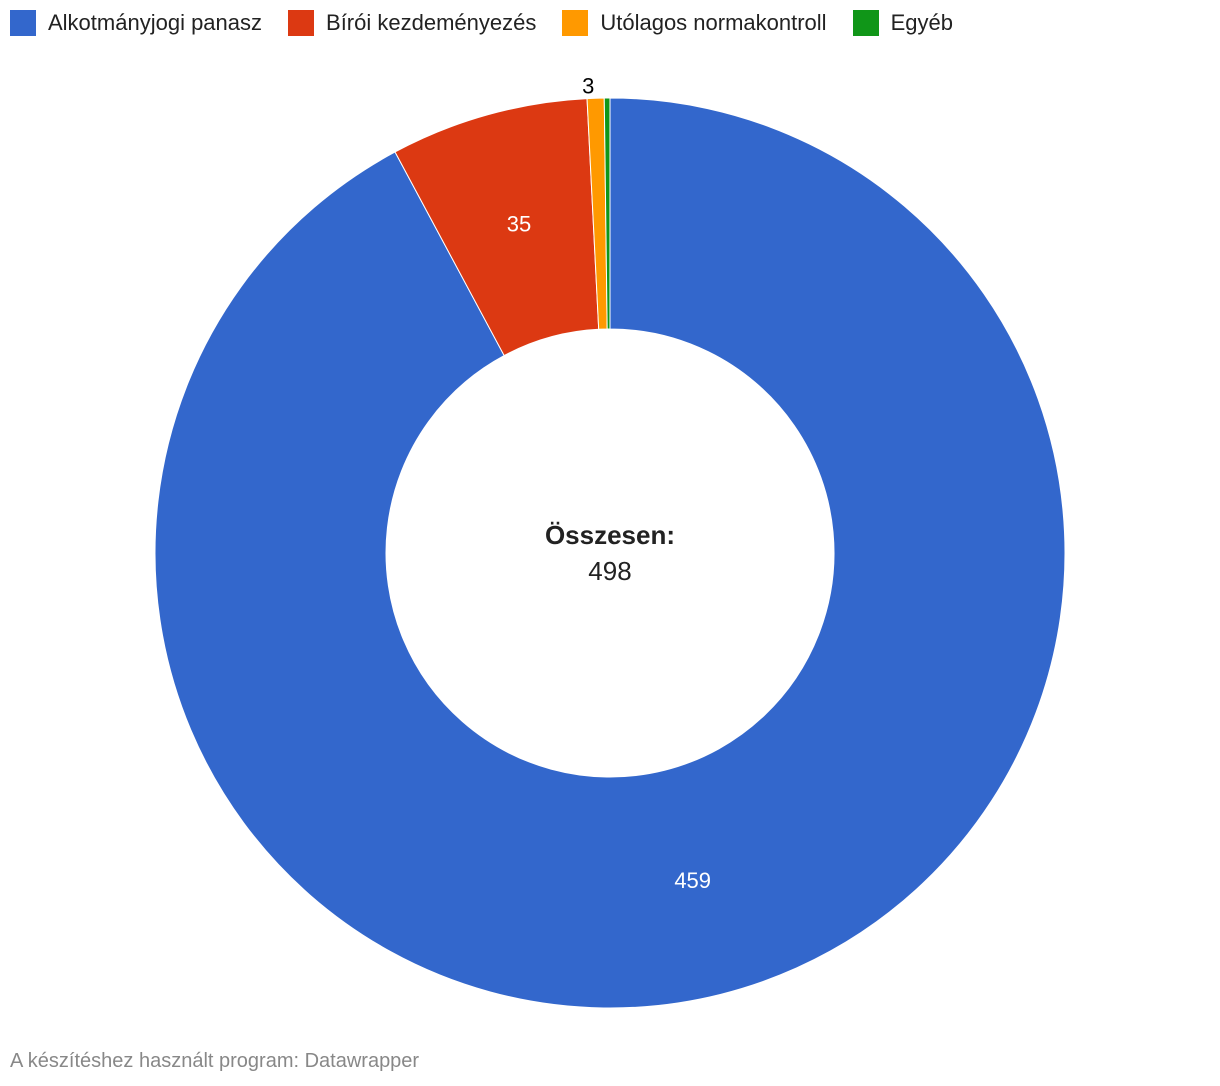 This screenshot has width=1220, height=1086. I want to click on legend-item: Utólagos normakontroll, so click(694, 23).